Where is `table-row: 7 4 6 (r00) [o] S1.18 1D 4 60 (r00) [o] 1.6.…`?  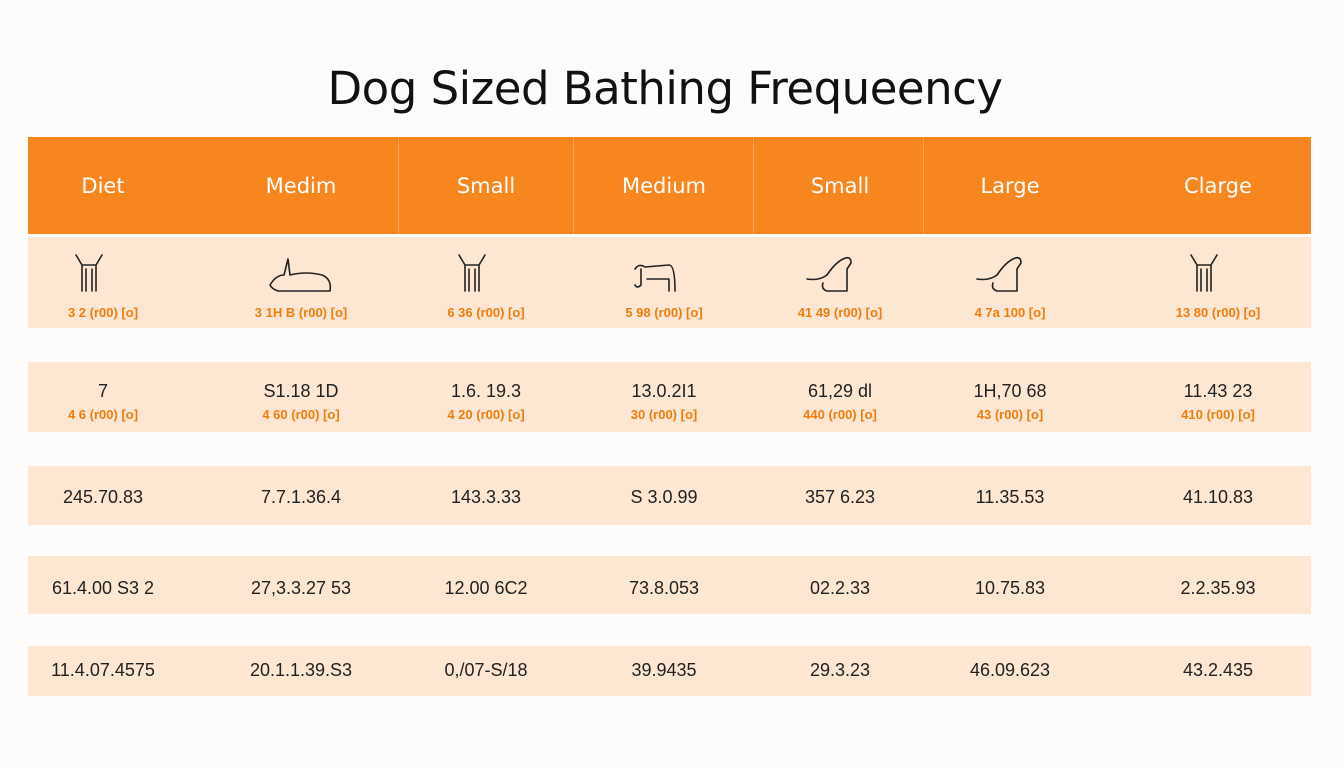
table-row: 7 4 6 (r00) [o] S1.18 1D 4 60 (r00) [o] 1.6.… is located at coordinates (669, 397).